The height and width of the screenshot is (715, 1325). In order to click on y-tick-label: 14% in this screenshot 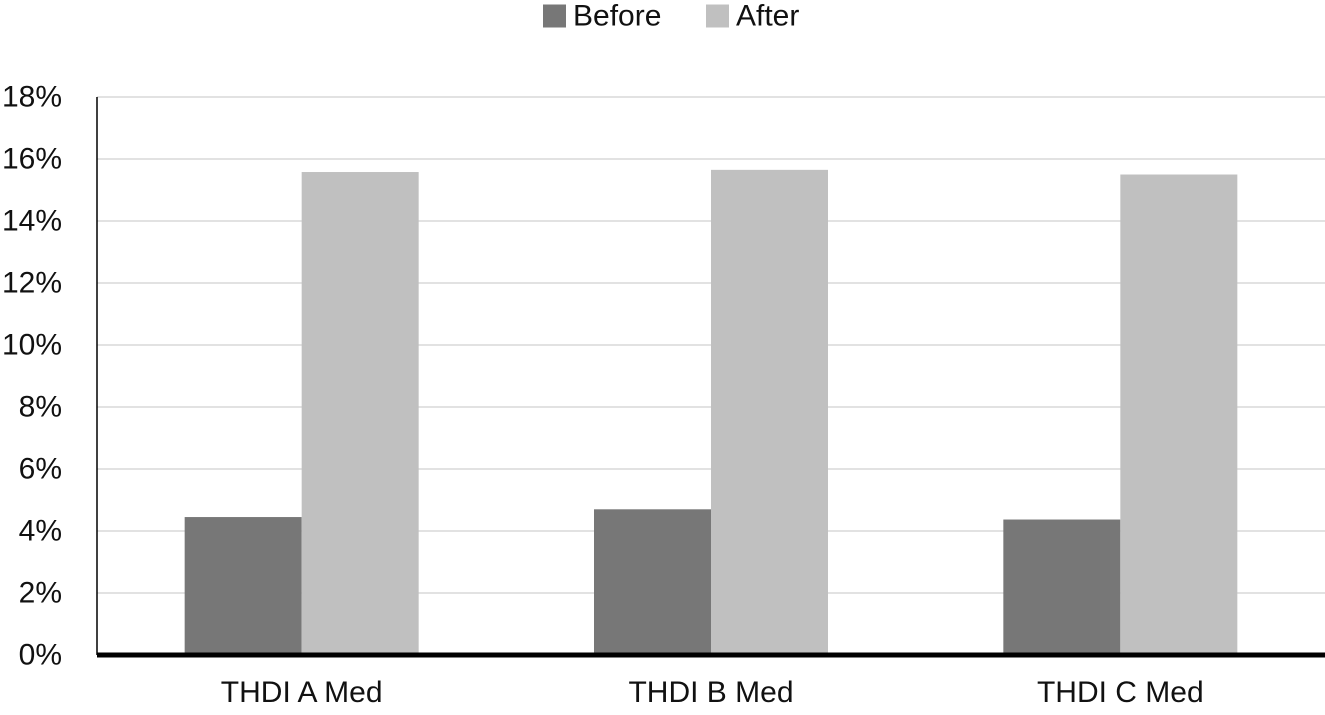, I will do `click(32, 221)`.